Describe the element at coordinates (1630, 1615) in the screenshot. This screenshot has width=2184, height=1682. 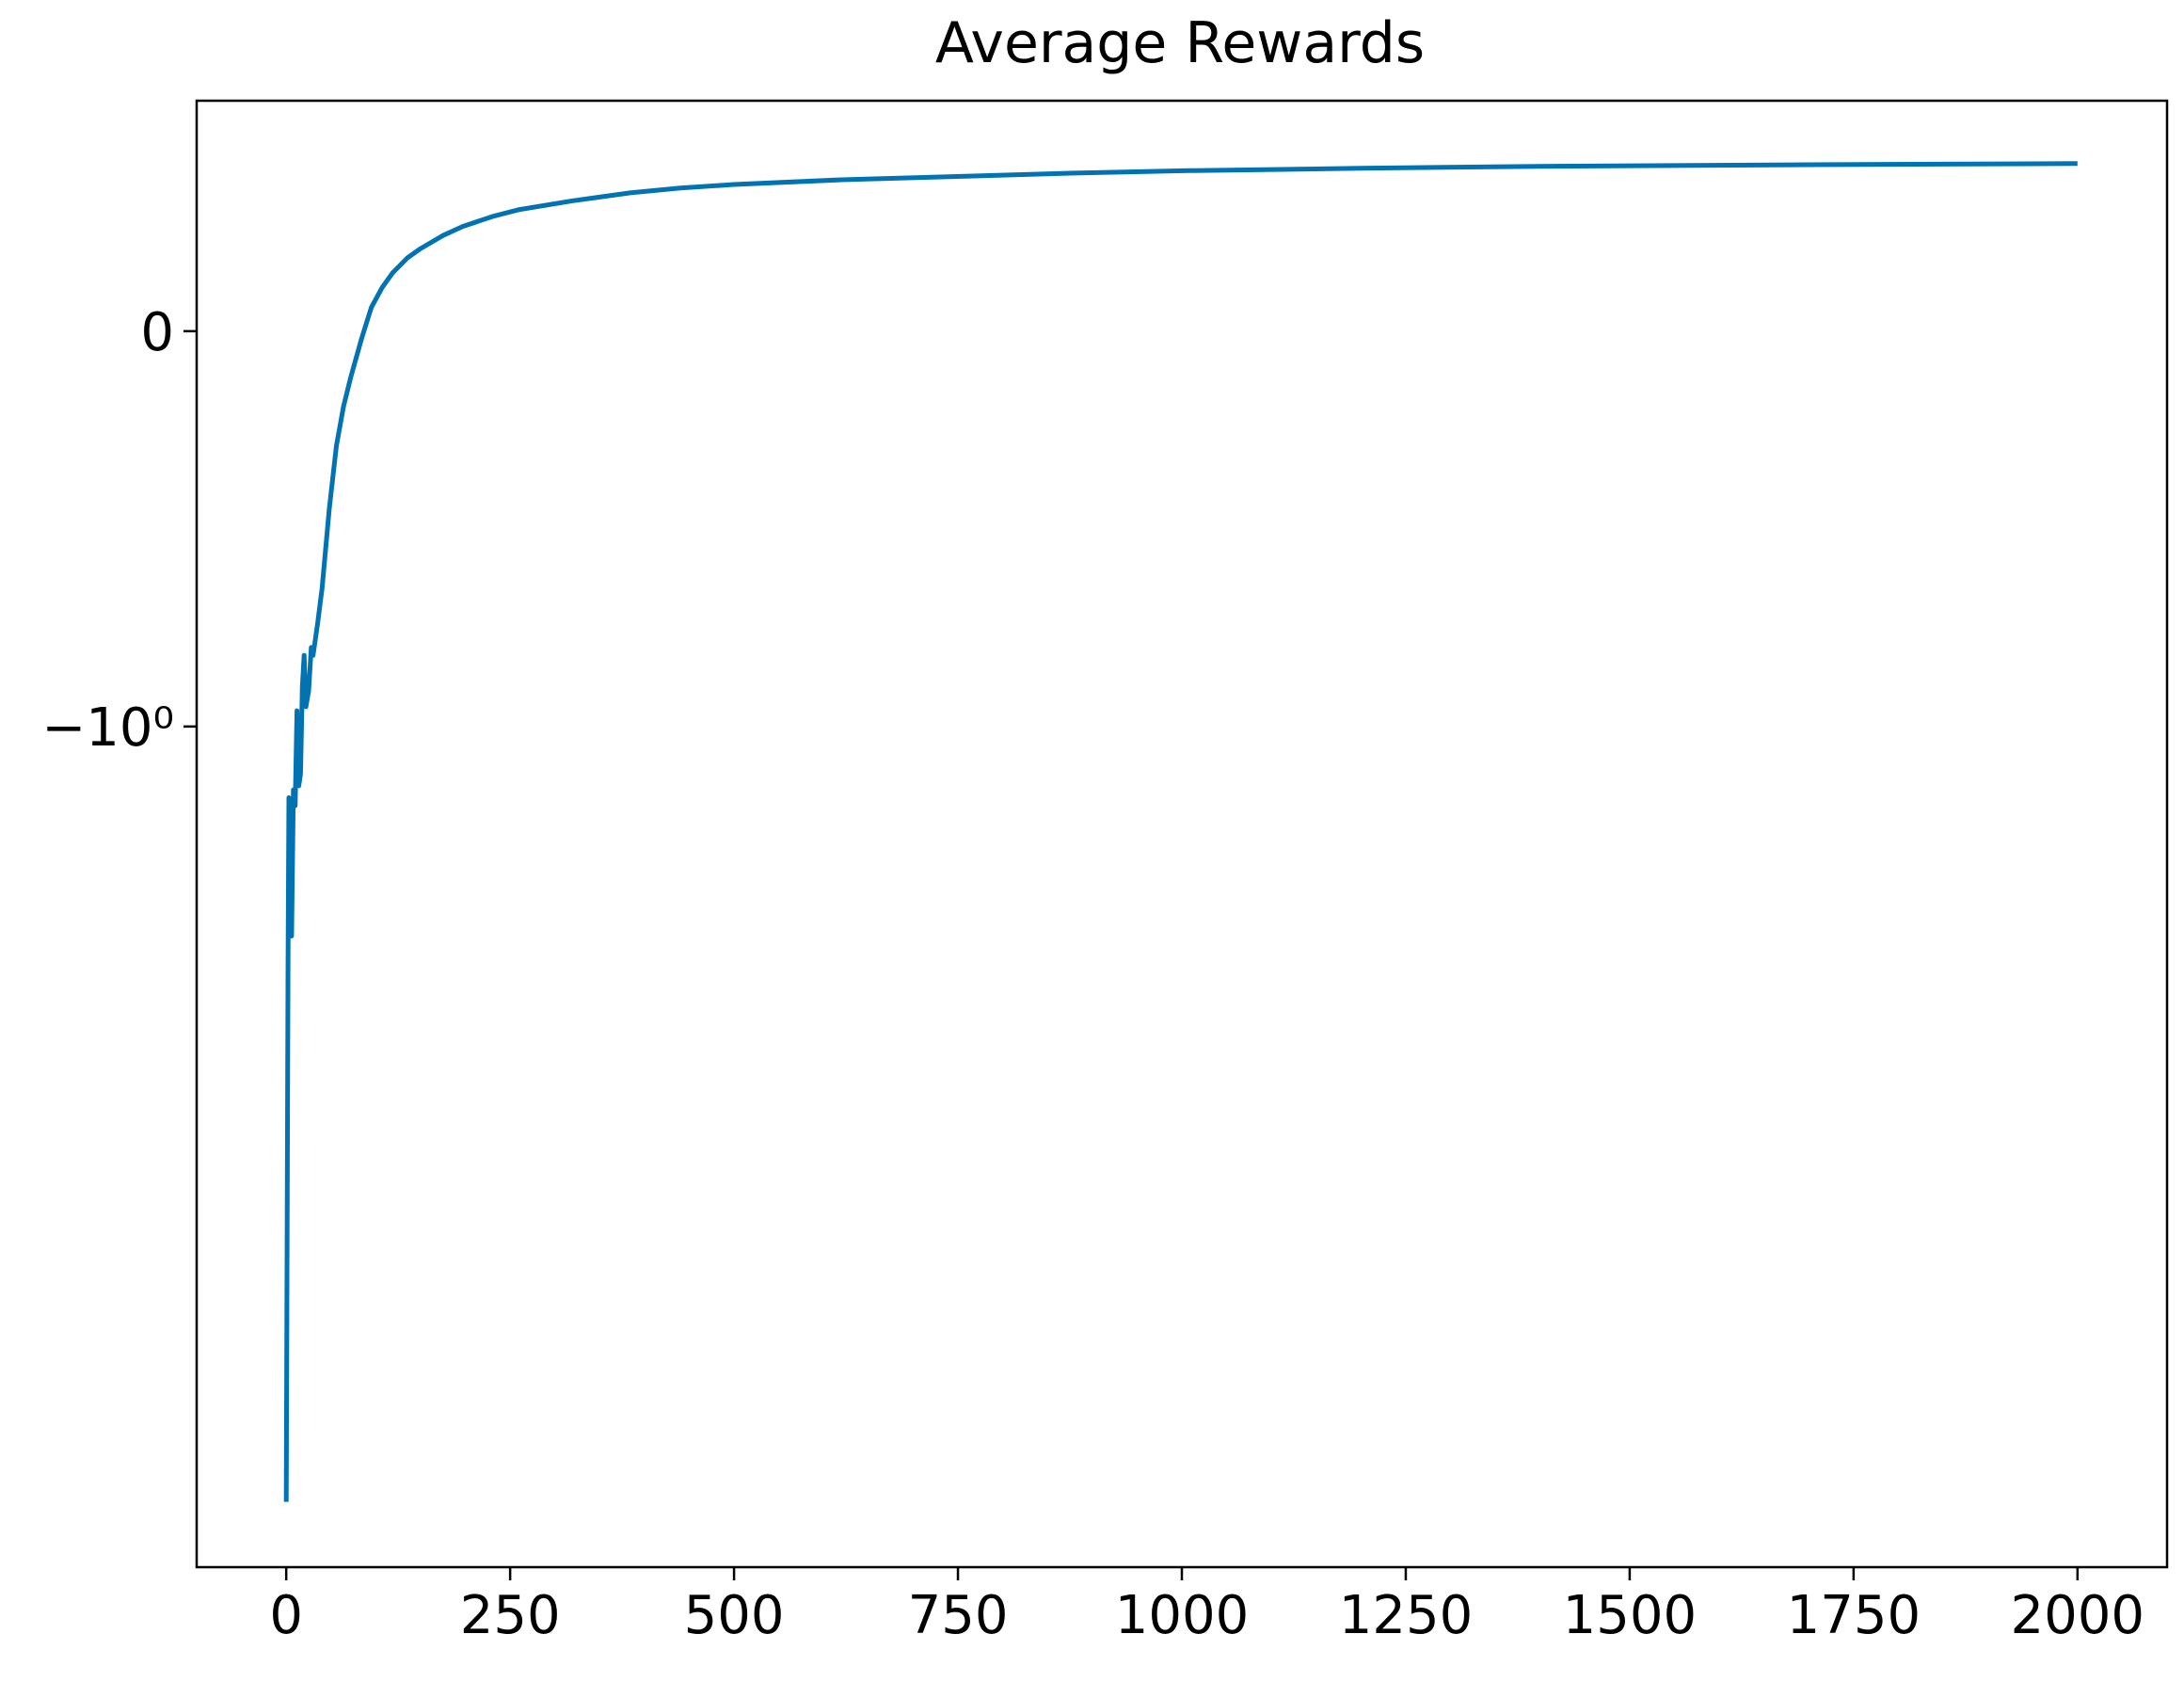
I see `x-tick-label: 1500` at that location.